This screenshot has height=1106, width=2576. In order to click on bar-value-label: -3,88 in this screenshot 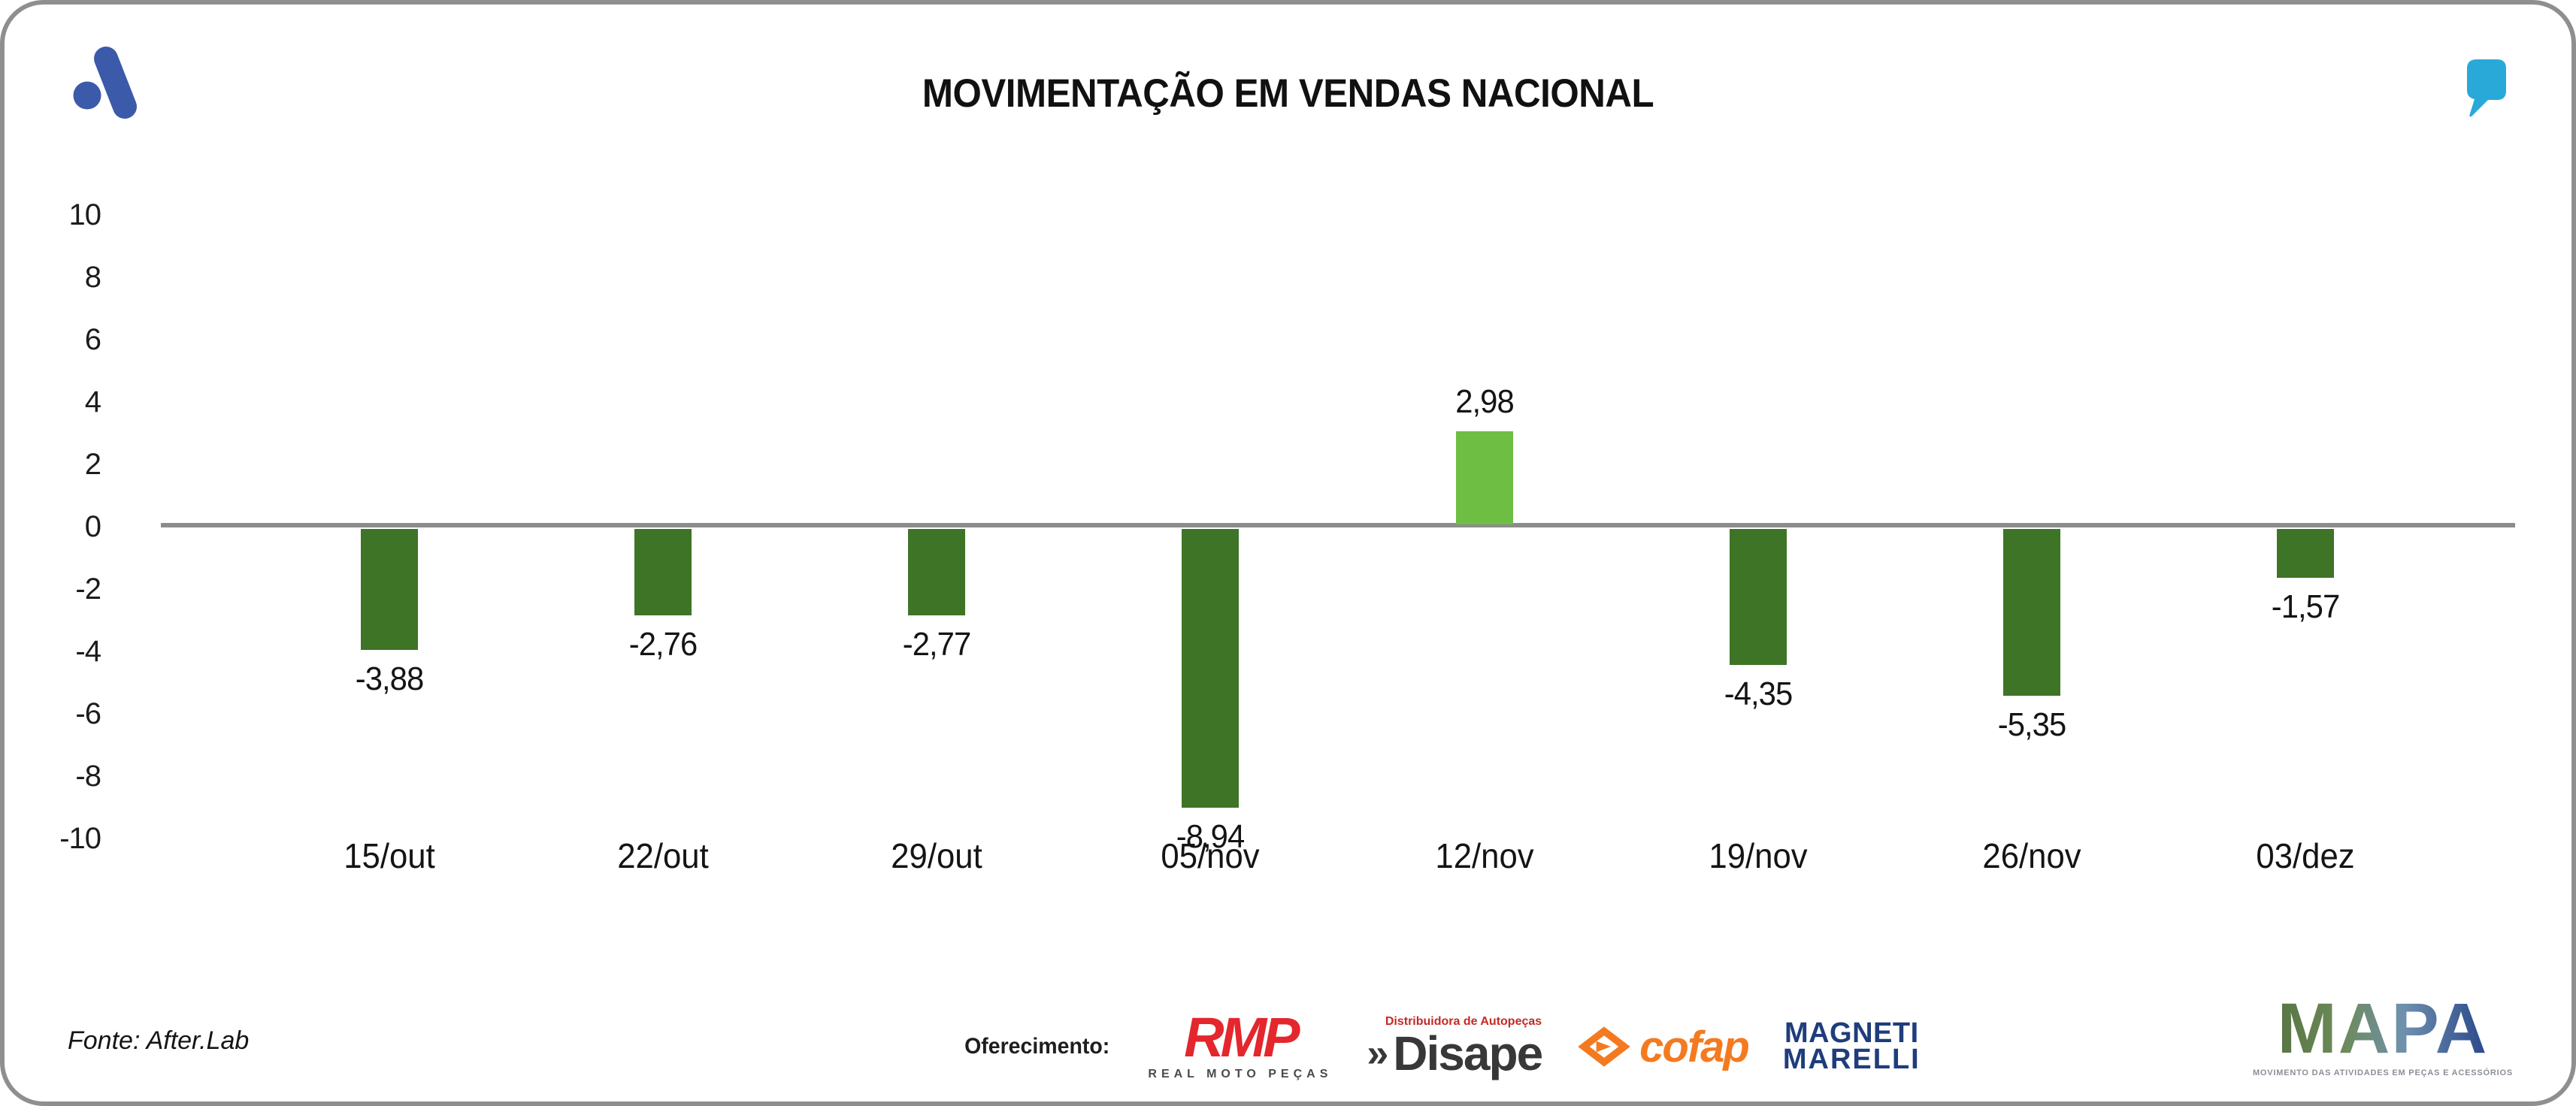, I will do `click(389, 679)`.